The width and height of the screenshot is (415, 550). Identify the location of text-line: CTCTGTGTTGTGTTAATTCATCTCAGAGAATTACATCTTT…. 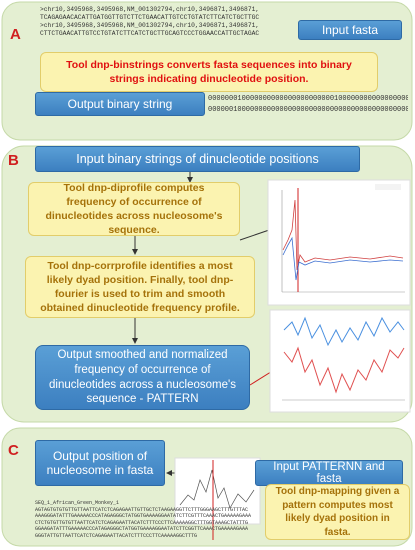
(142, 522).